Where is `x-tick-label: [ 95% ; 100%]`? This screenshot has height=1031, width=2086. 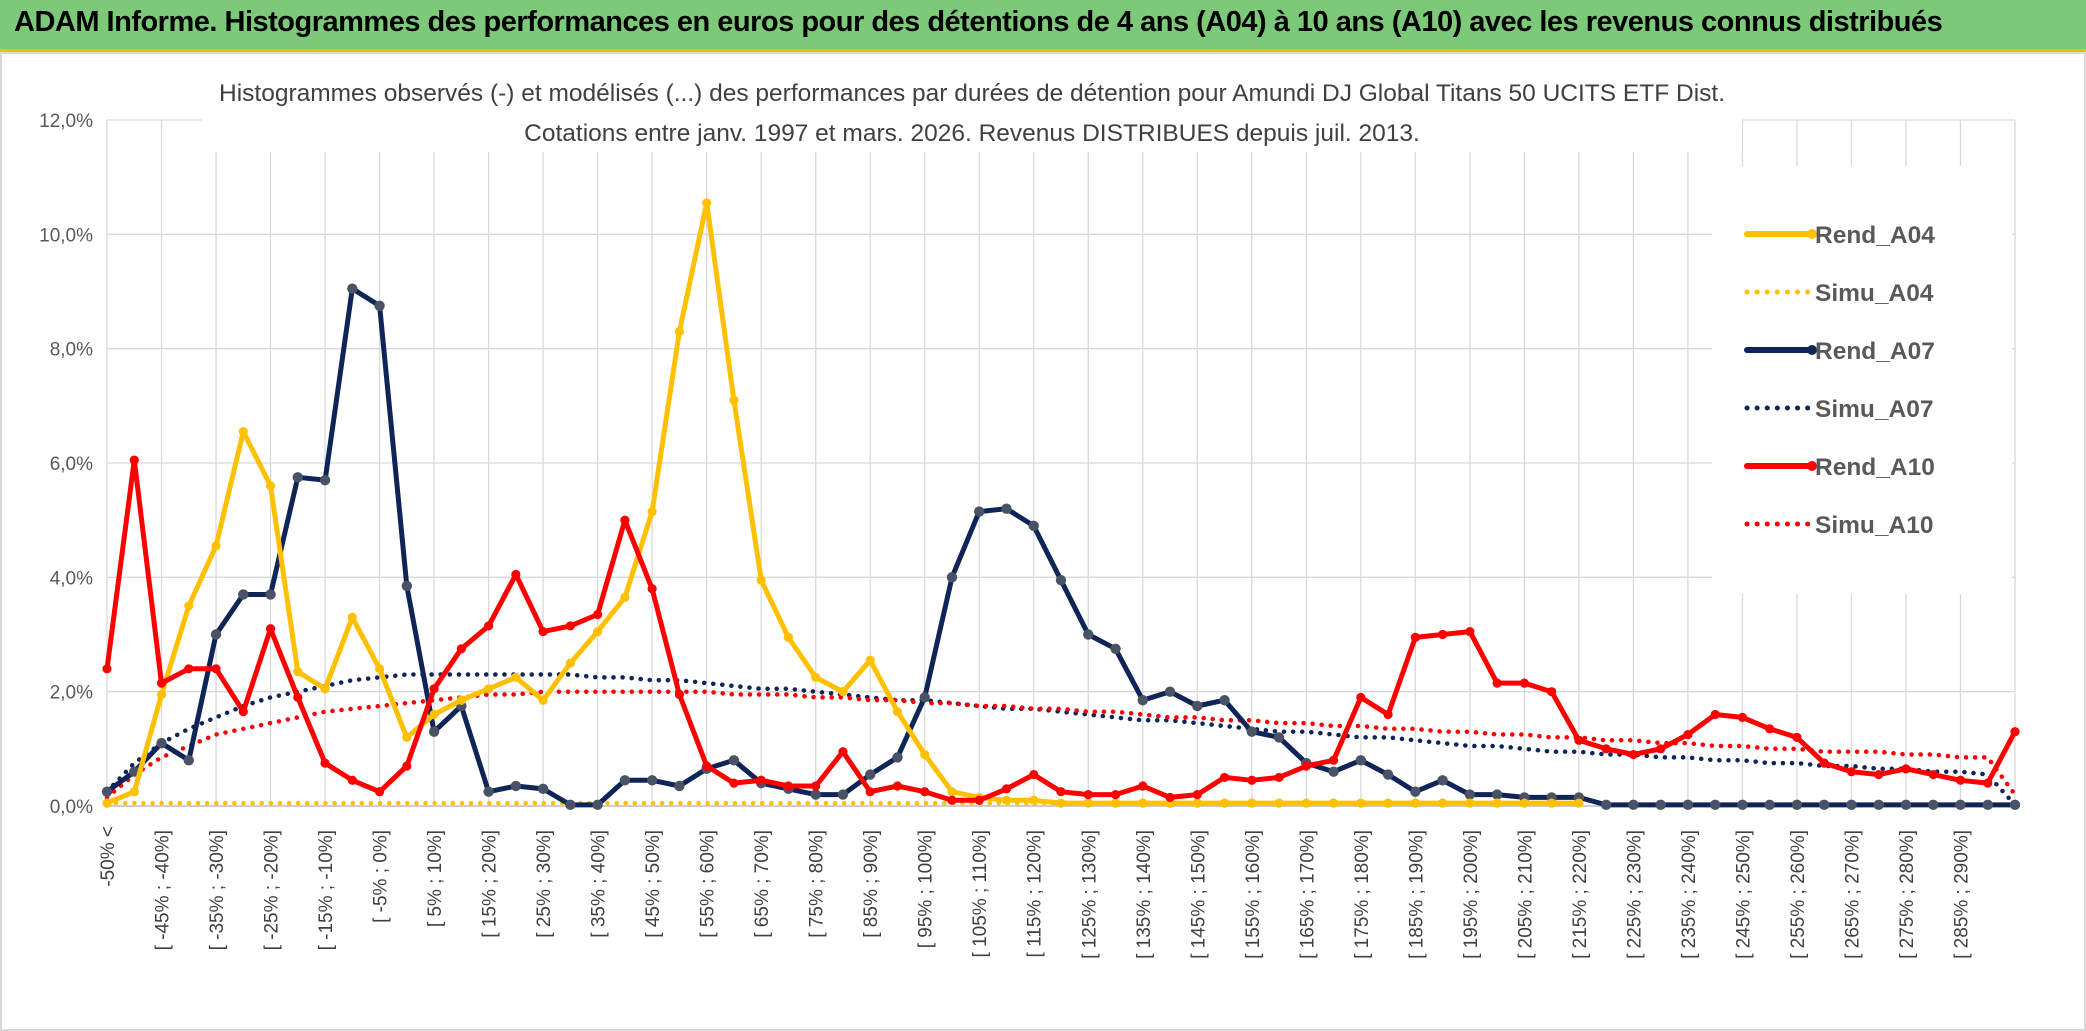
x-tick-label: [ 95% ; 100%] is located at coordinates (926, 889).